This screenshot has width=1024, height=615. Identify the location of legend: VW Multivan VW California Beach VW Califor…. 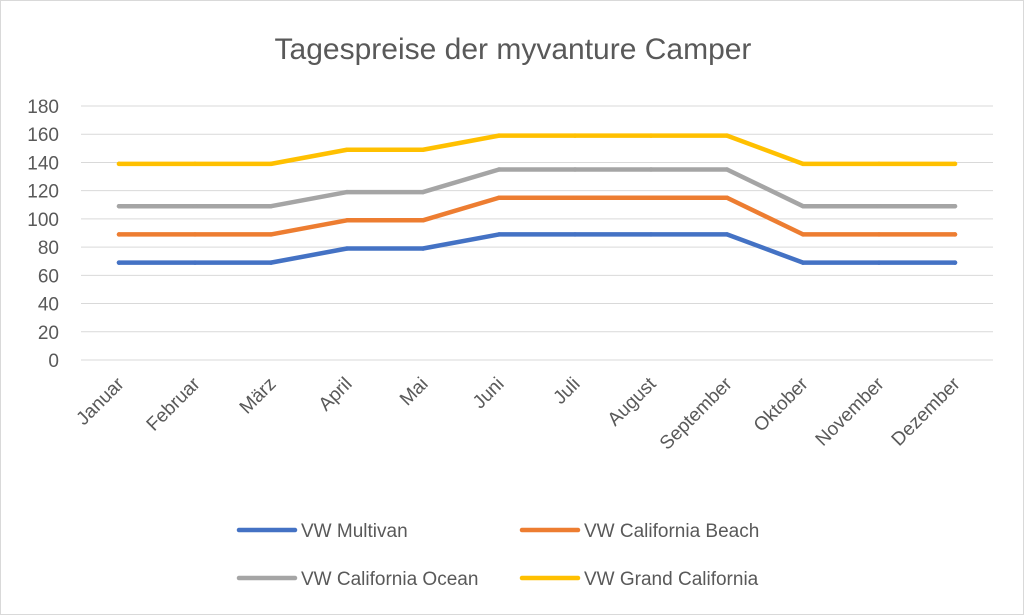
(497, 555).